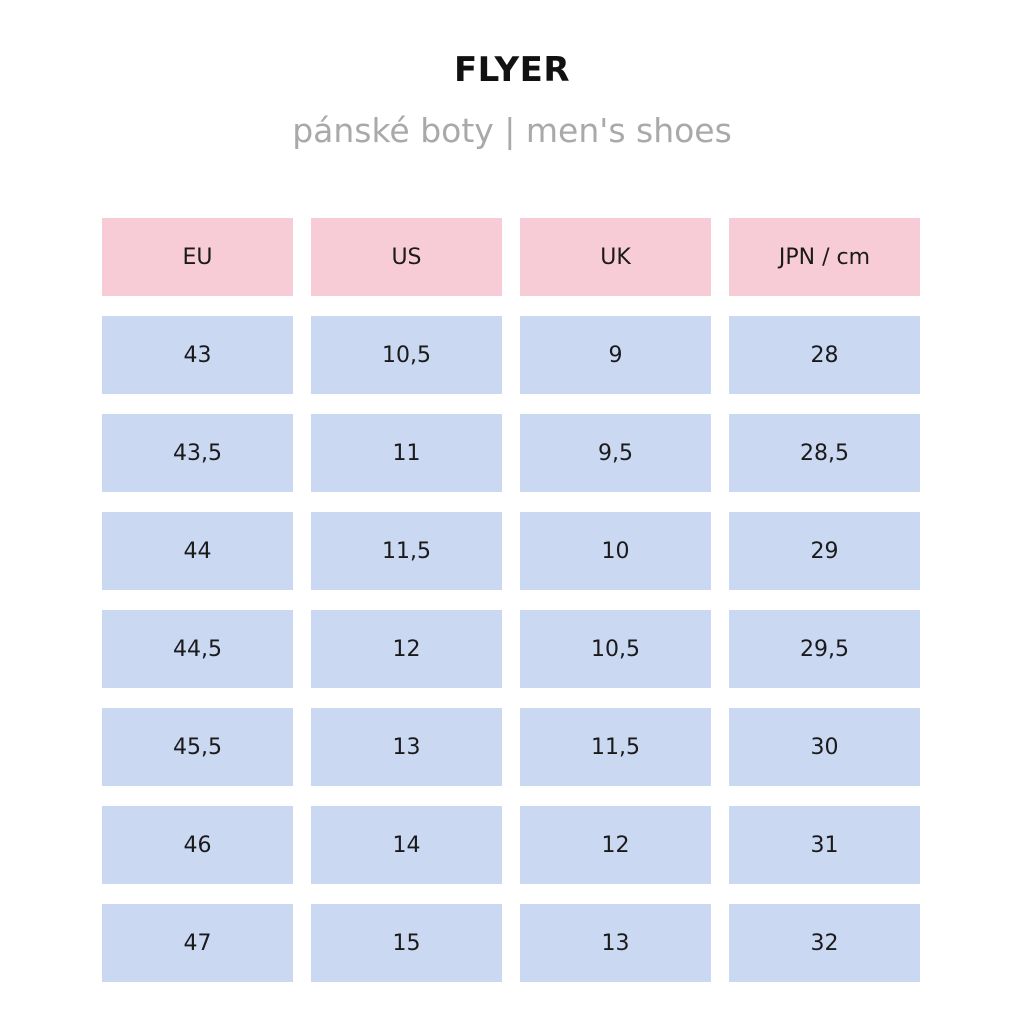 The image size is (1024, 1024). I want to click on cell-eu: 43,5, so click(197, 453).